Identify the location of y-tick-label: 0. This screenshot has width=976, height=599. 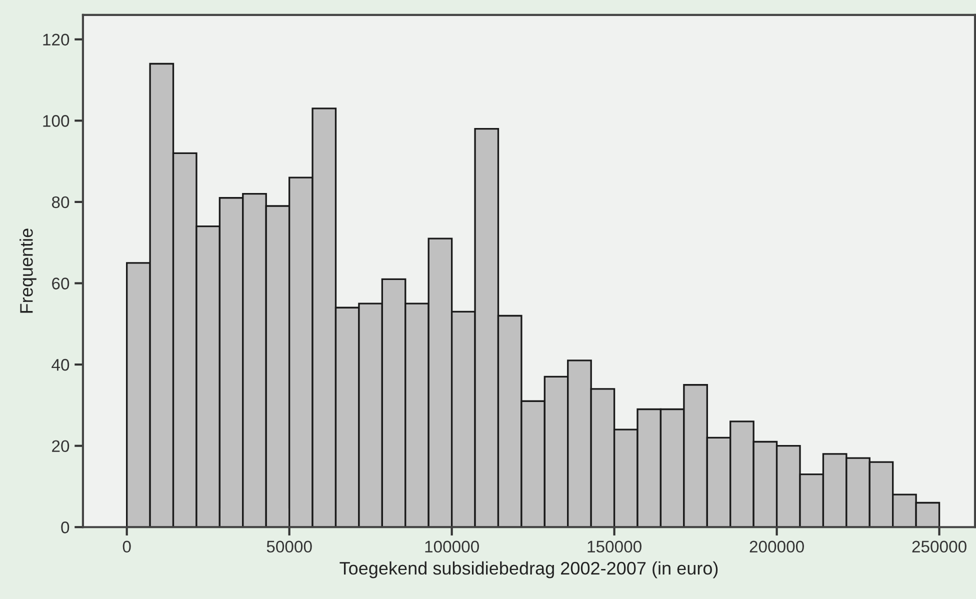
(65, 528).